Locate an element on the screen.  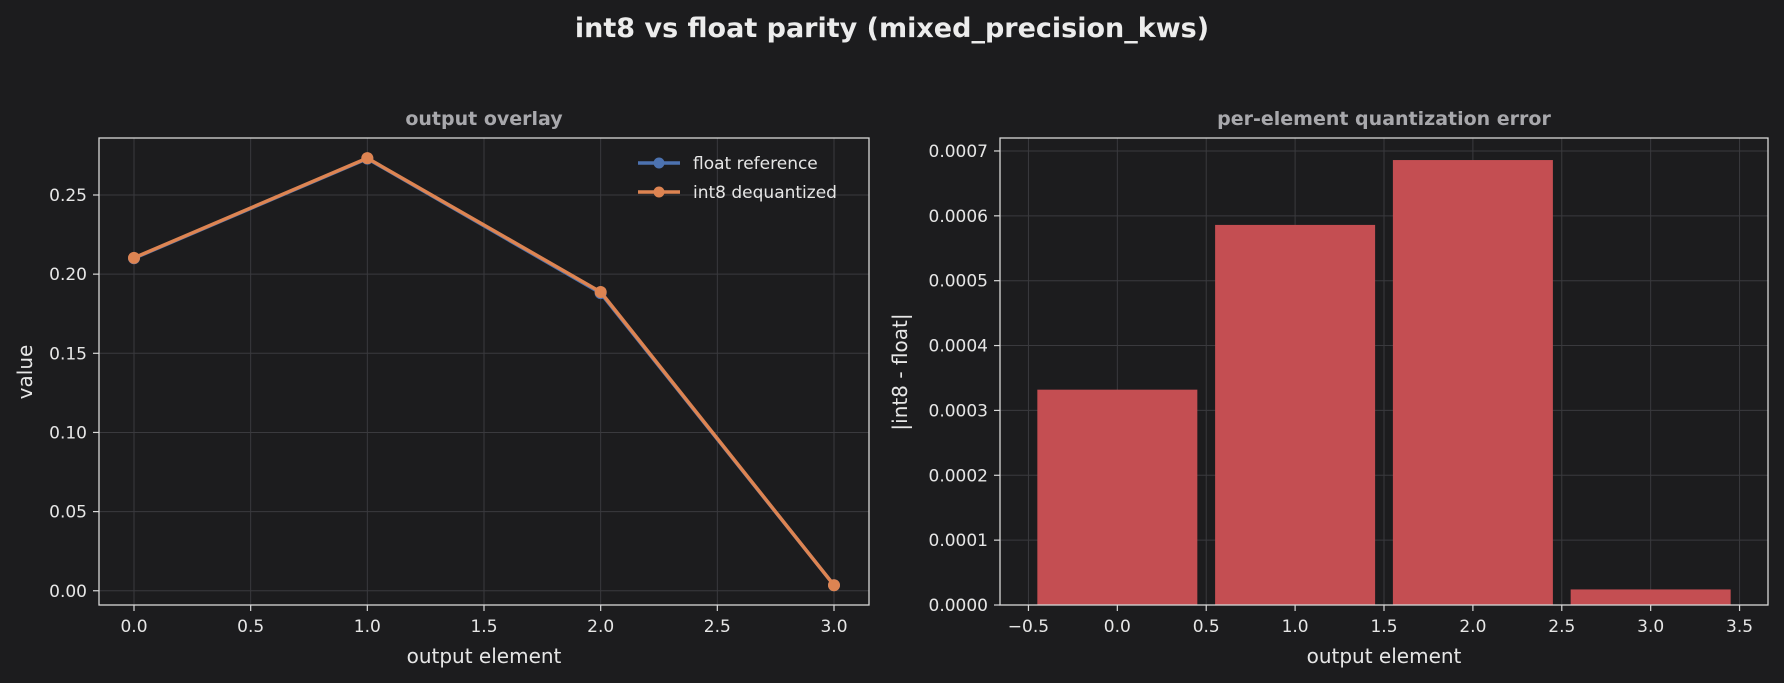
quantization-error-xtick-label: 1.5 is located at coordinates (1383, 627).